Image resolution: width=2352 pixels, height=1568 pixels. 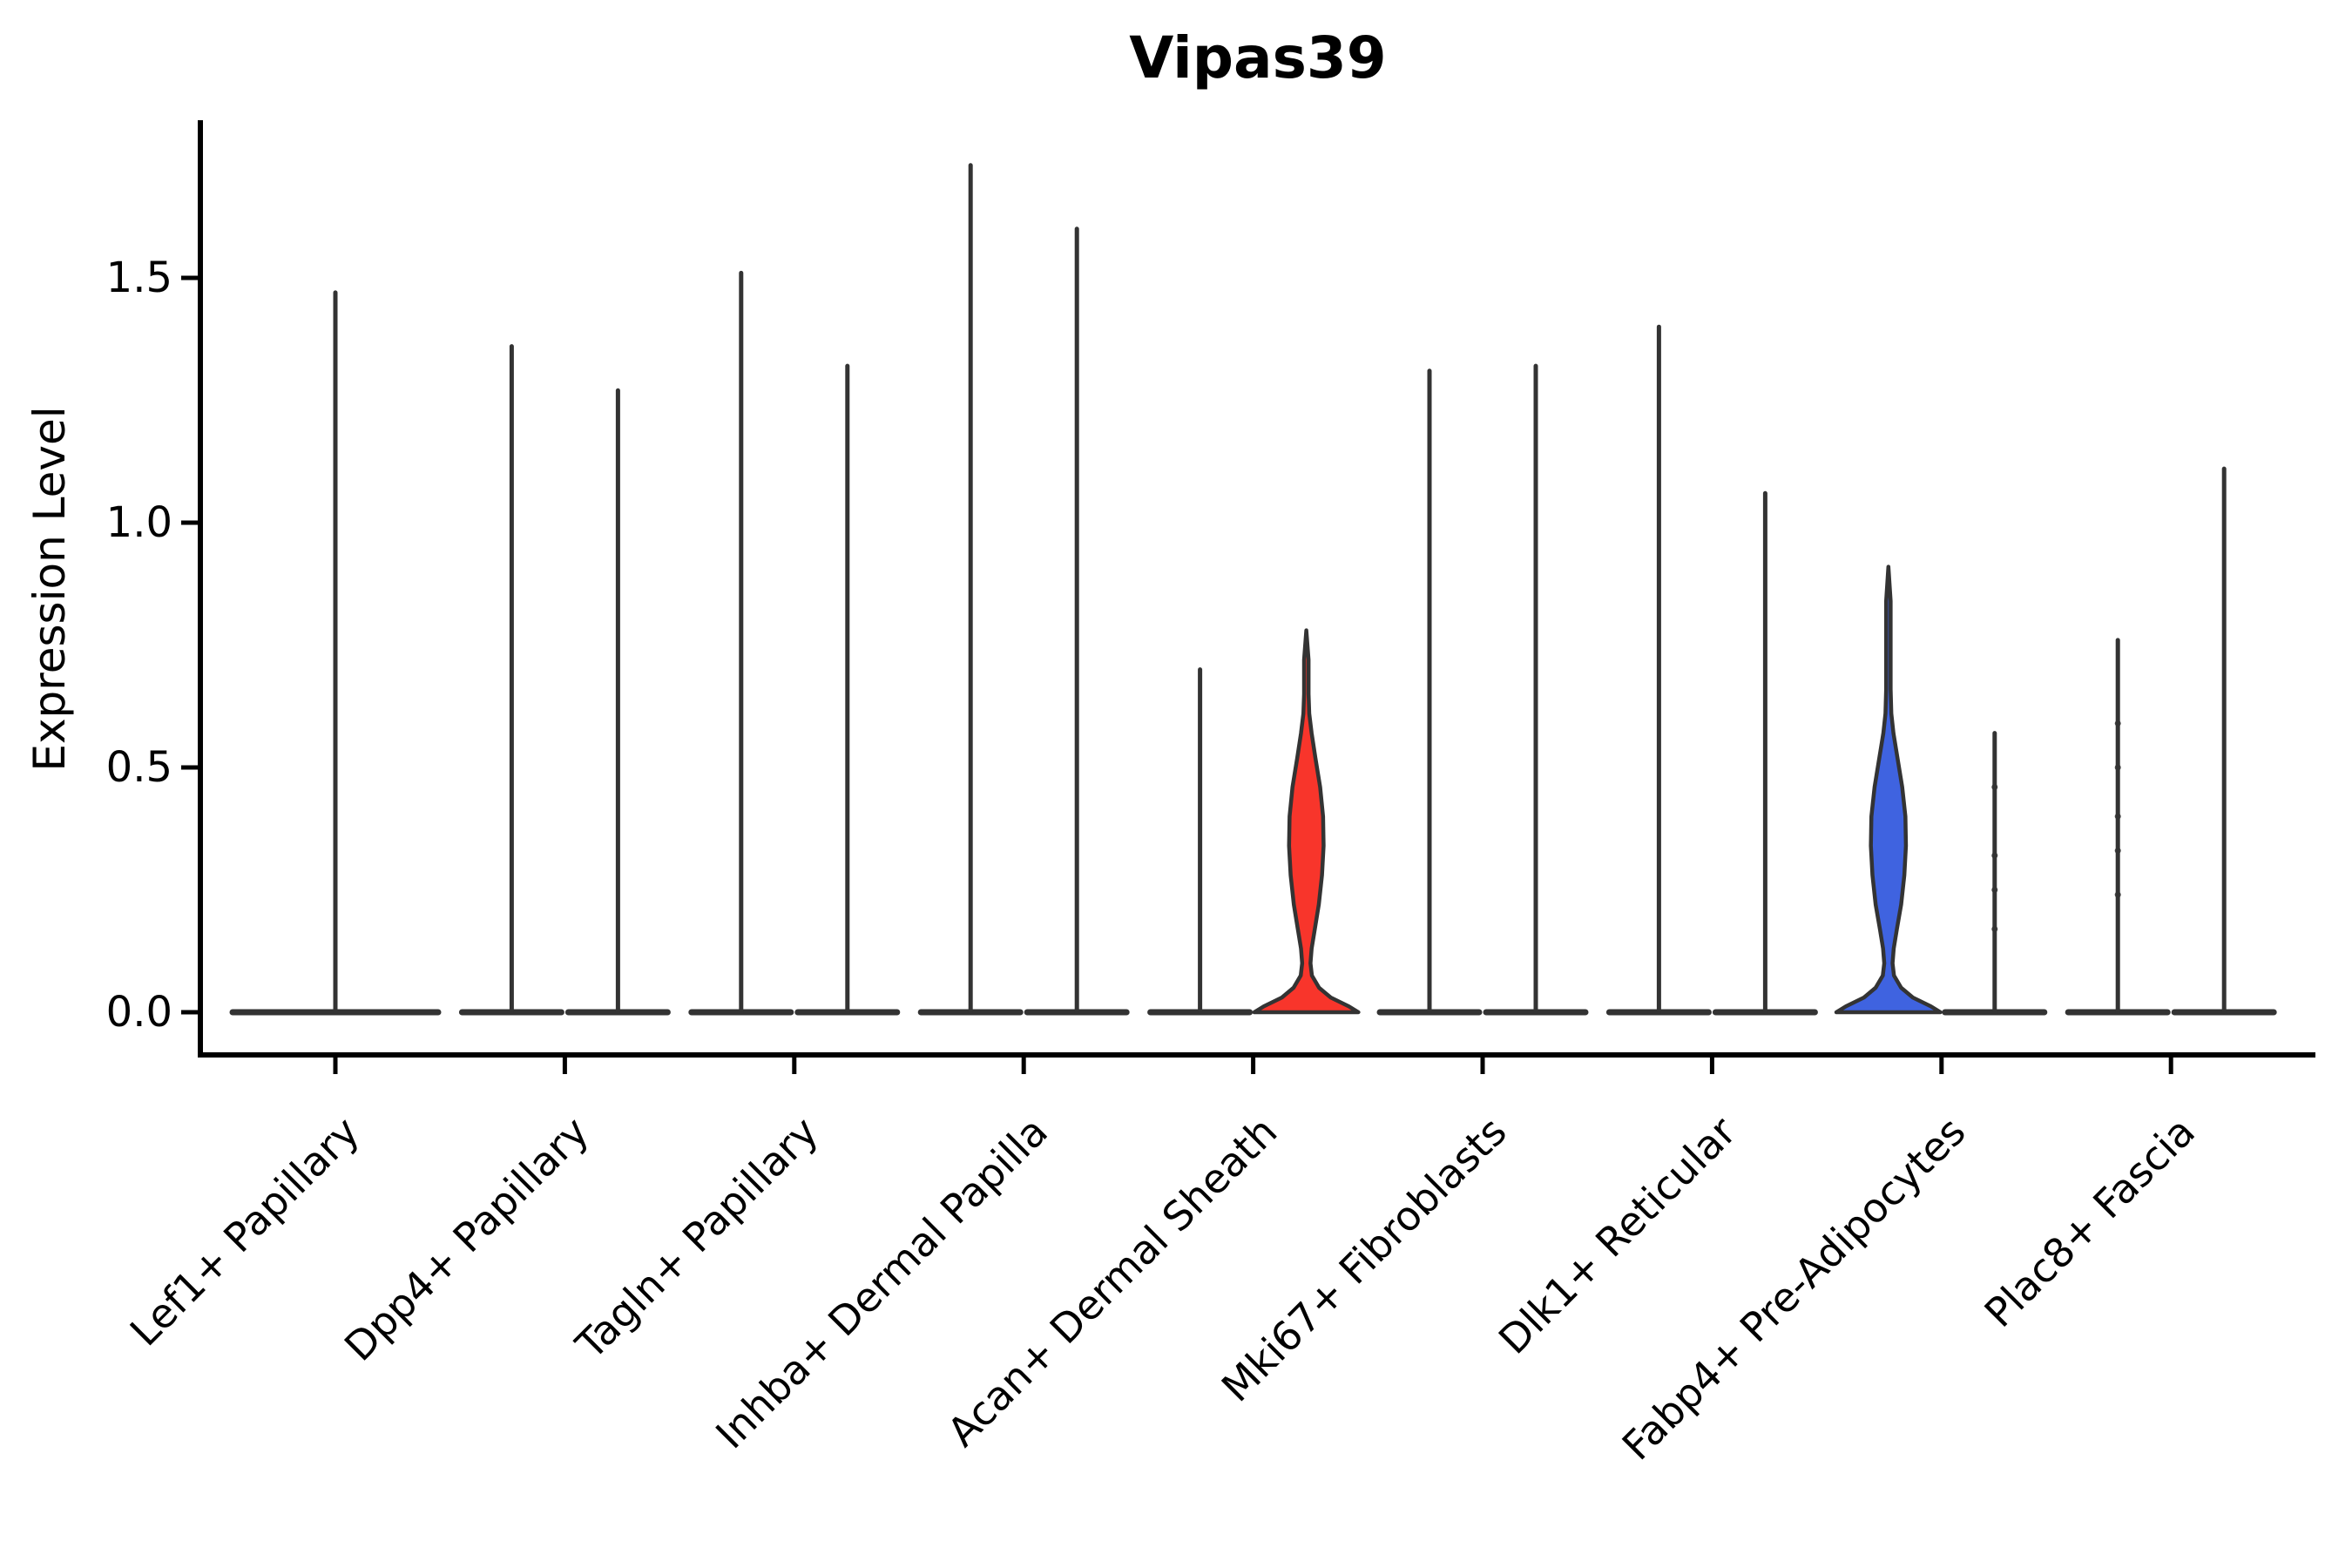 I want to click on y-tick-label: 0.0, so click(x=139, y=1013).